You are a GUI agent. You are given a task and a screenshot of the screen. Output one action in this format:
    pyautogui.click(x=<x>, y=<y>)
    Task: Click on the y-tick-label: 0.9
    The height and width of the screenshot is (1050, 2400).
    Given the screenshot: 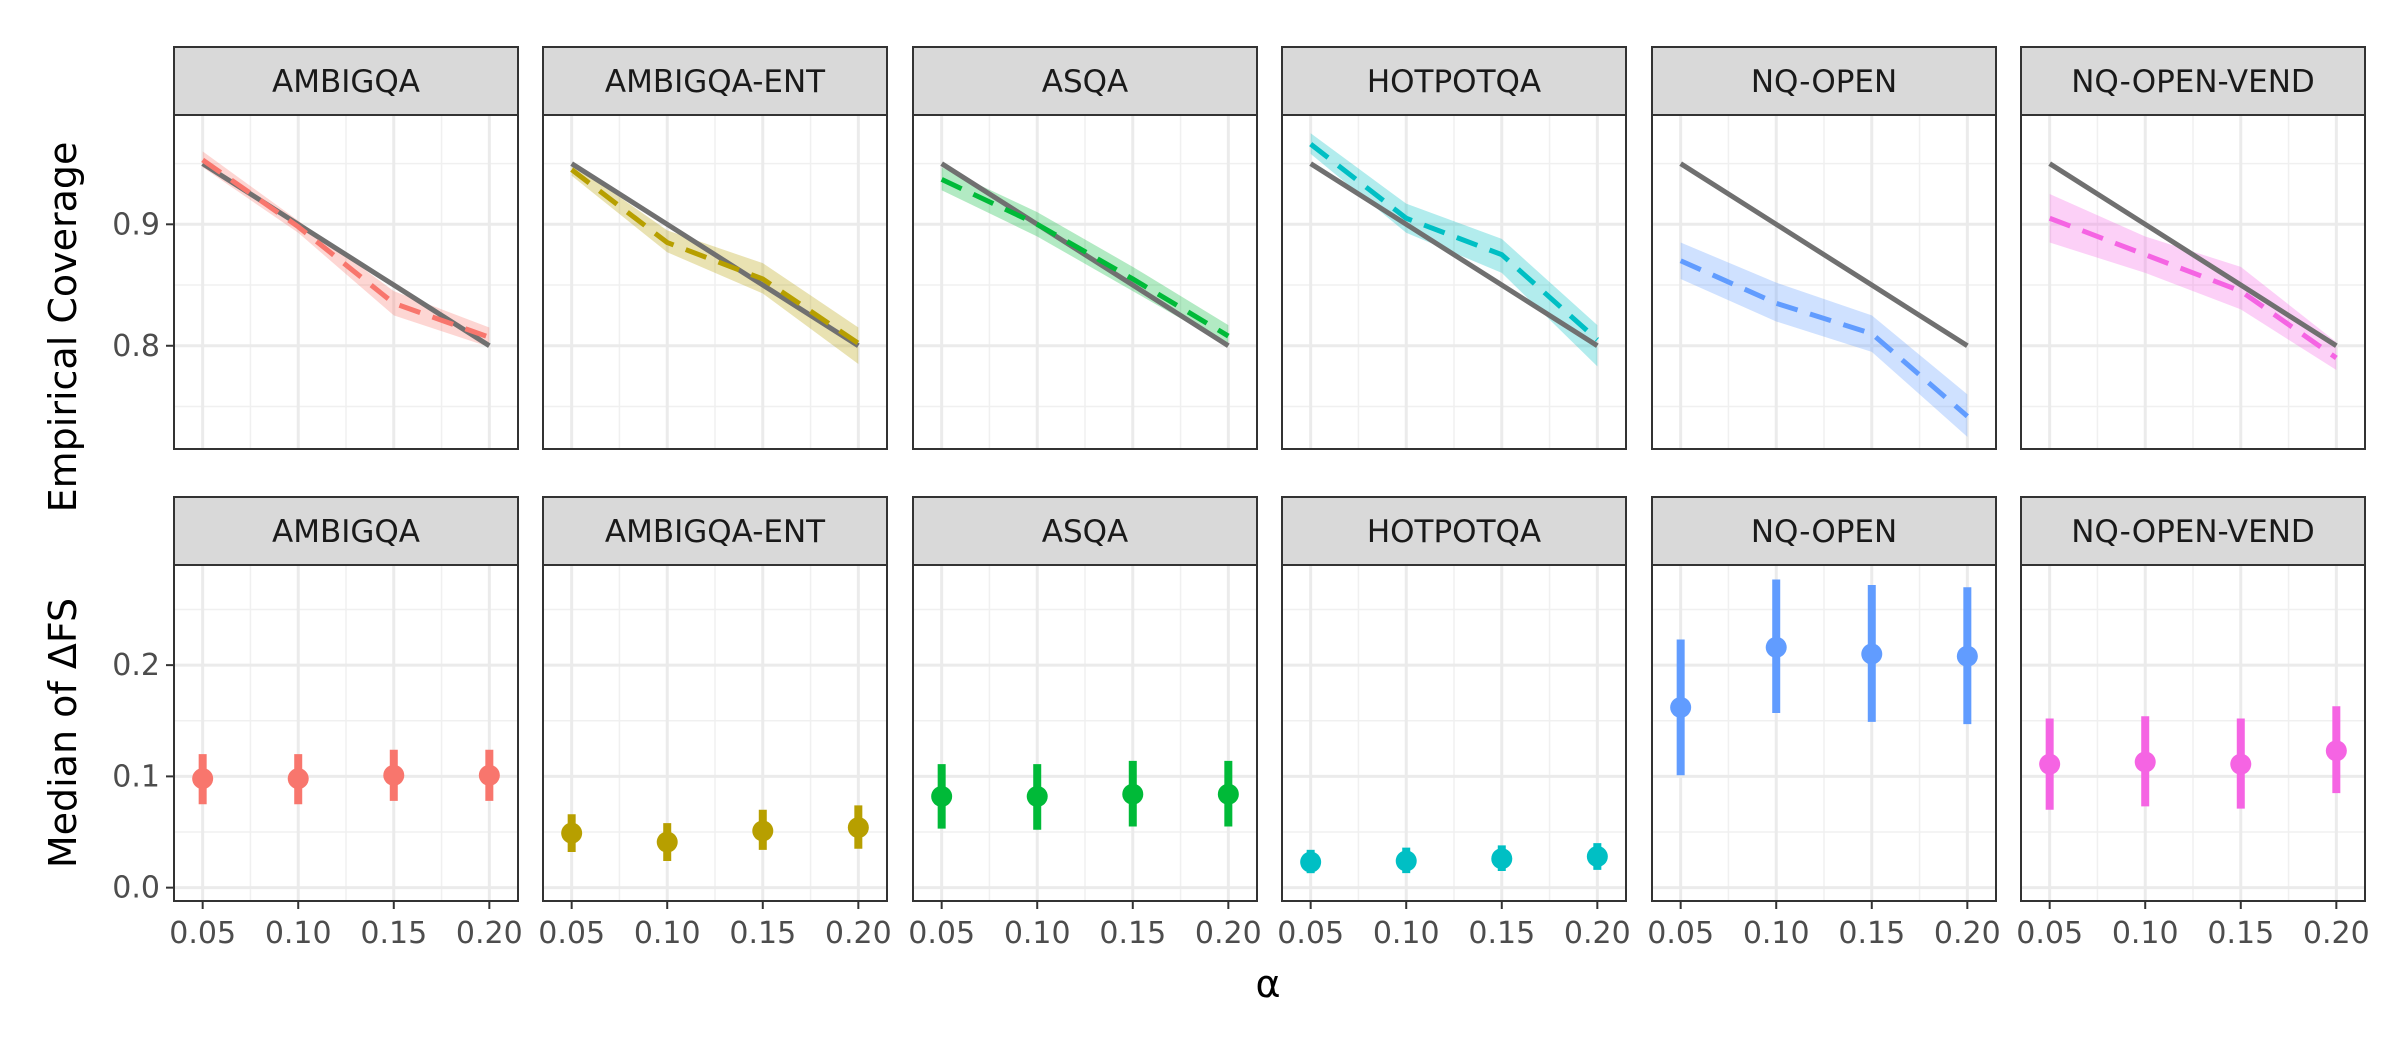 What is the action you would take?
    pyautogui.click(x=136, y=224)
    